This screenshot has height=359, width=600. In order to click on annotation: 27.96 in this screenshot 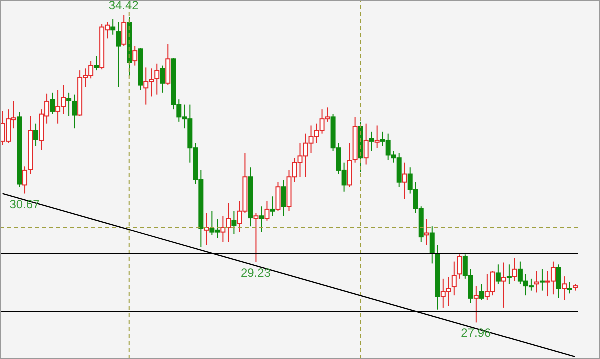, I will do `click(476, 333)`.